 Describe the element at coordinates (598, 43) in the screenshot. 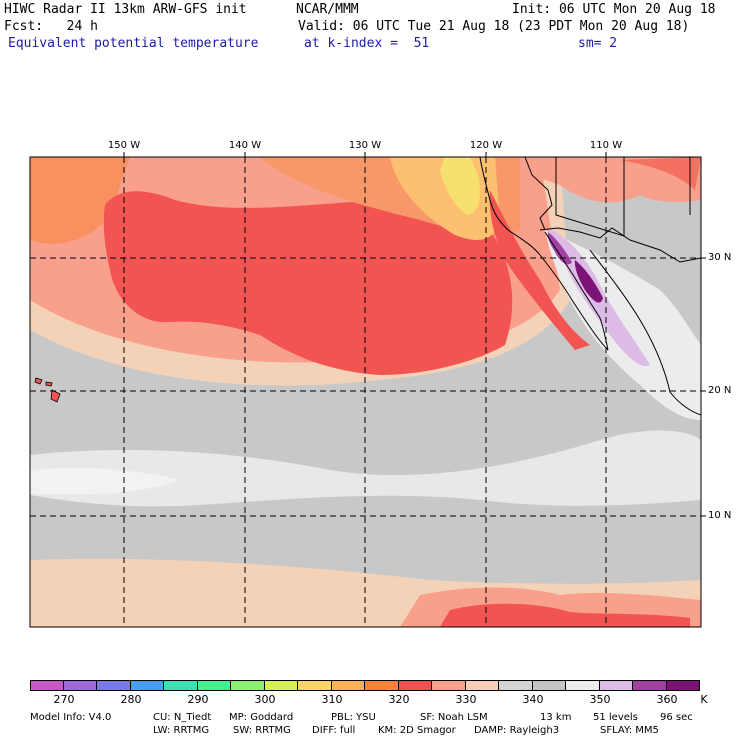

I see `smoothing: sm= 2` at that location.